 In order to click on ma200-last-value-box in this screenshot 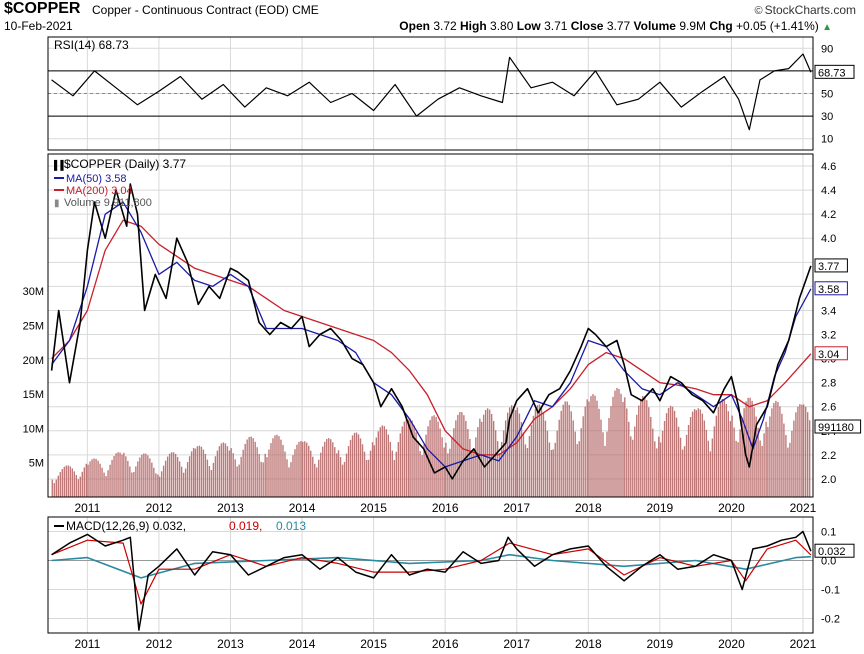, I will do `click(831, 353)`.